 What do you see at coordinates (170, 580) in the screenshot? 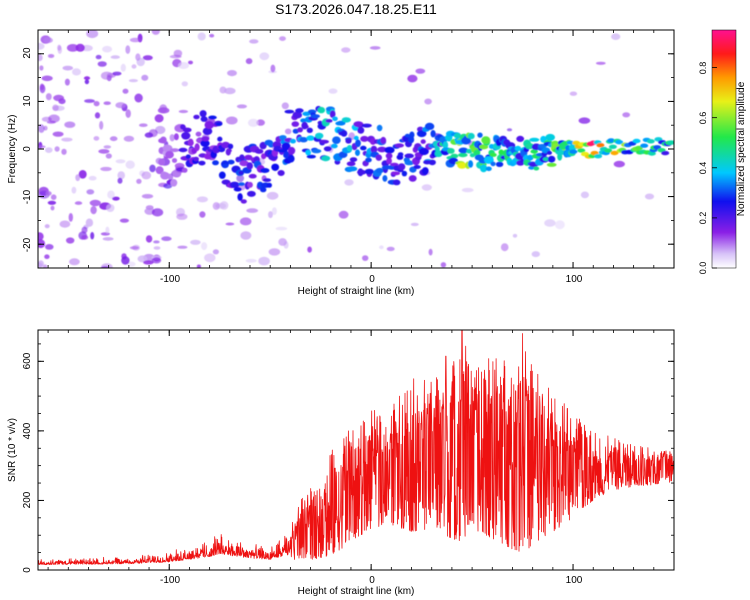
I see `snr-xtick-label-1: -100` at bounding box center [170, 580].